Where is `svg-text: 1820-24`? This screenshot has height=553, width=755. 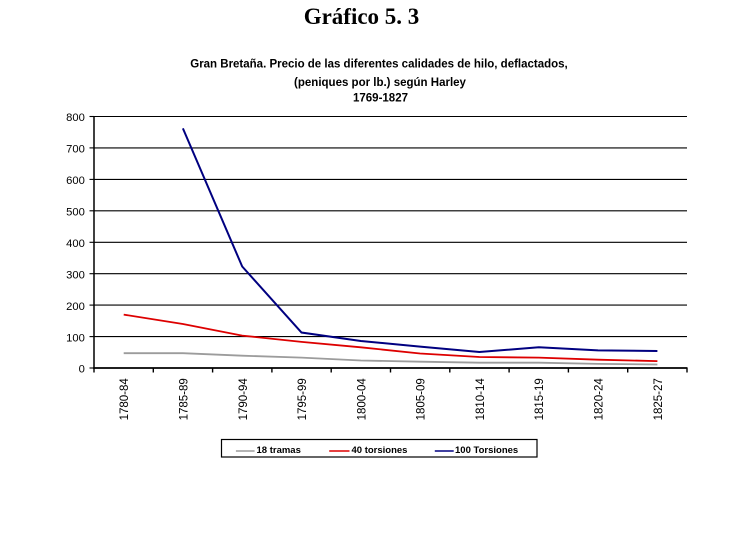
svg-text: 1820-24 is located at coordinates (600, 399).